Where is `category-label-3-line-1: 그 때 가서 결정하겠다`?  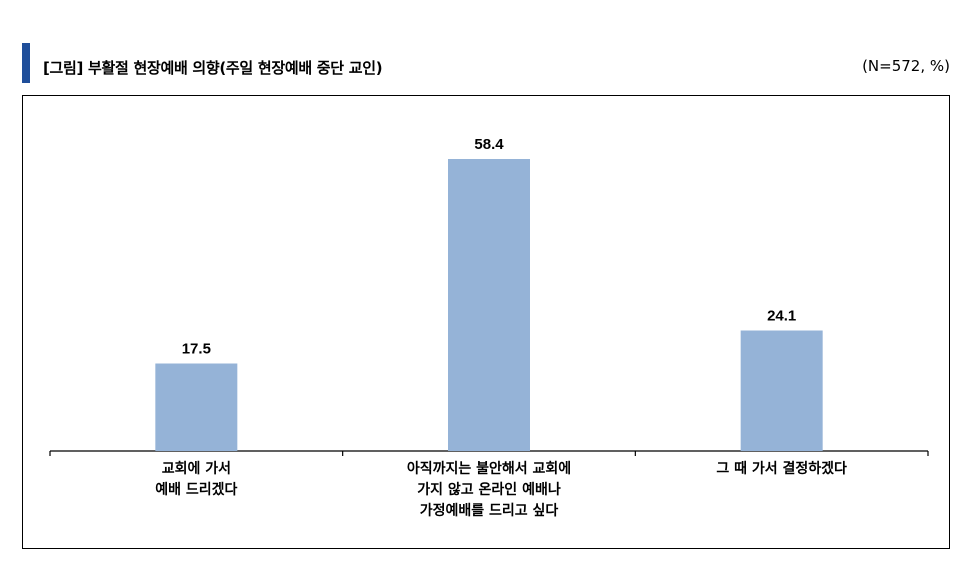
category-label-3-line-1: 그 때 가서 결정하겠다 is located at coordinates (781, 468).